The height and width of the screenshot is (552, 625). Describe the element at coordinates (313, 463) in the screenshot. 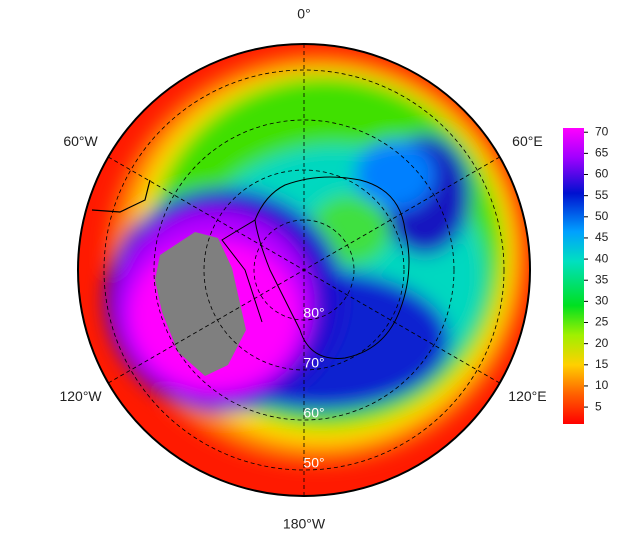

I see `latitude-label: 50°` at that location.